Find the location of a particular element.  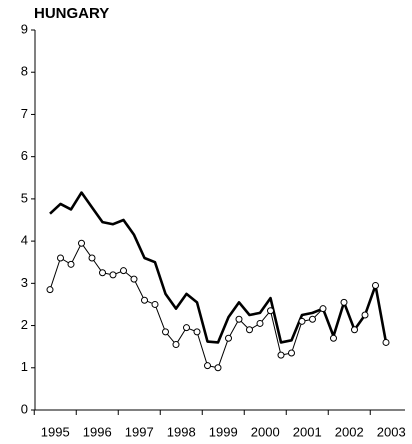

x-tick-label: 2001 is located at coordinates (307, 431).